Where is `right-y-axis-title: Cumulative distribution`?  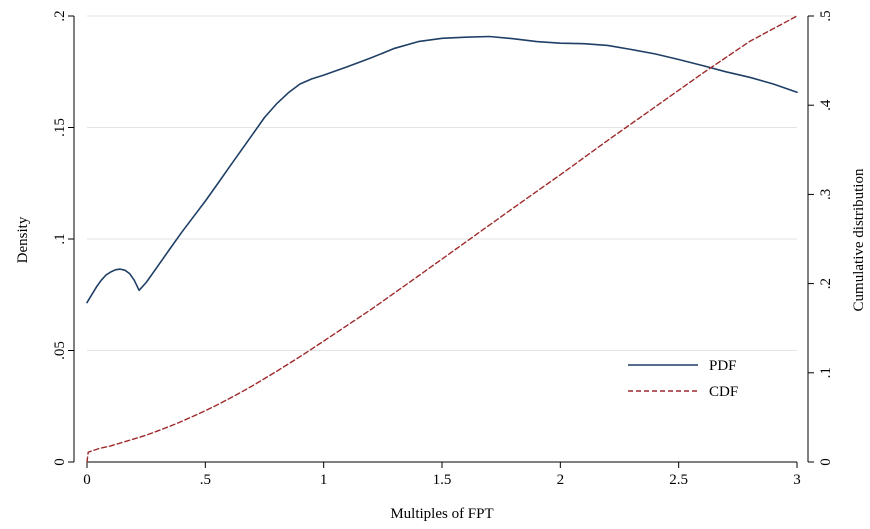 right-y-axis-title: Cumulative distribution is located at coordinates (859, 239).